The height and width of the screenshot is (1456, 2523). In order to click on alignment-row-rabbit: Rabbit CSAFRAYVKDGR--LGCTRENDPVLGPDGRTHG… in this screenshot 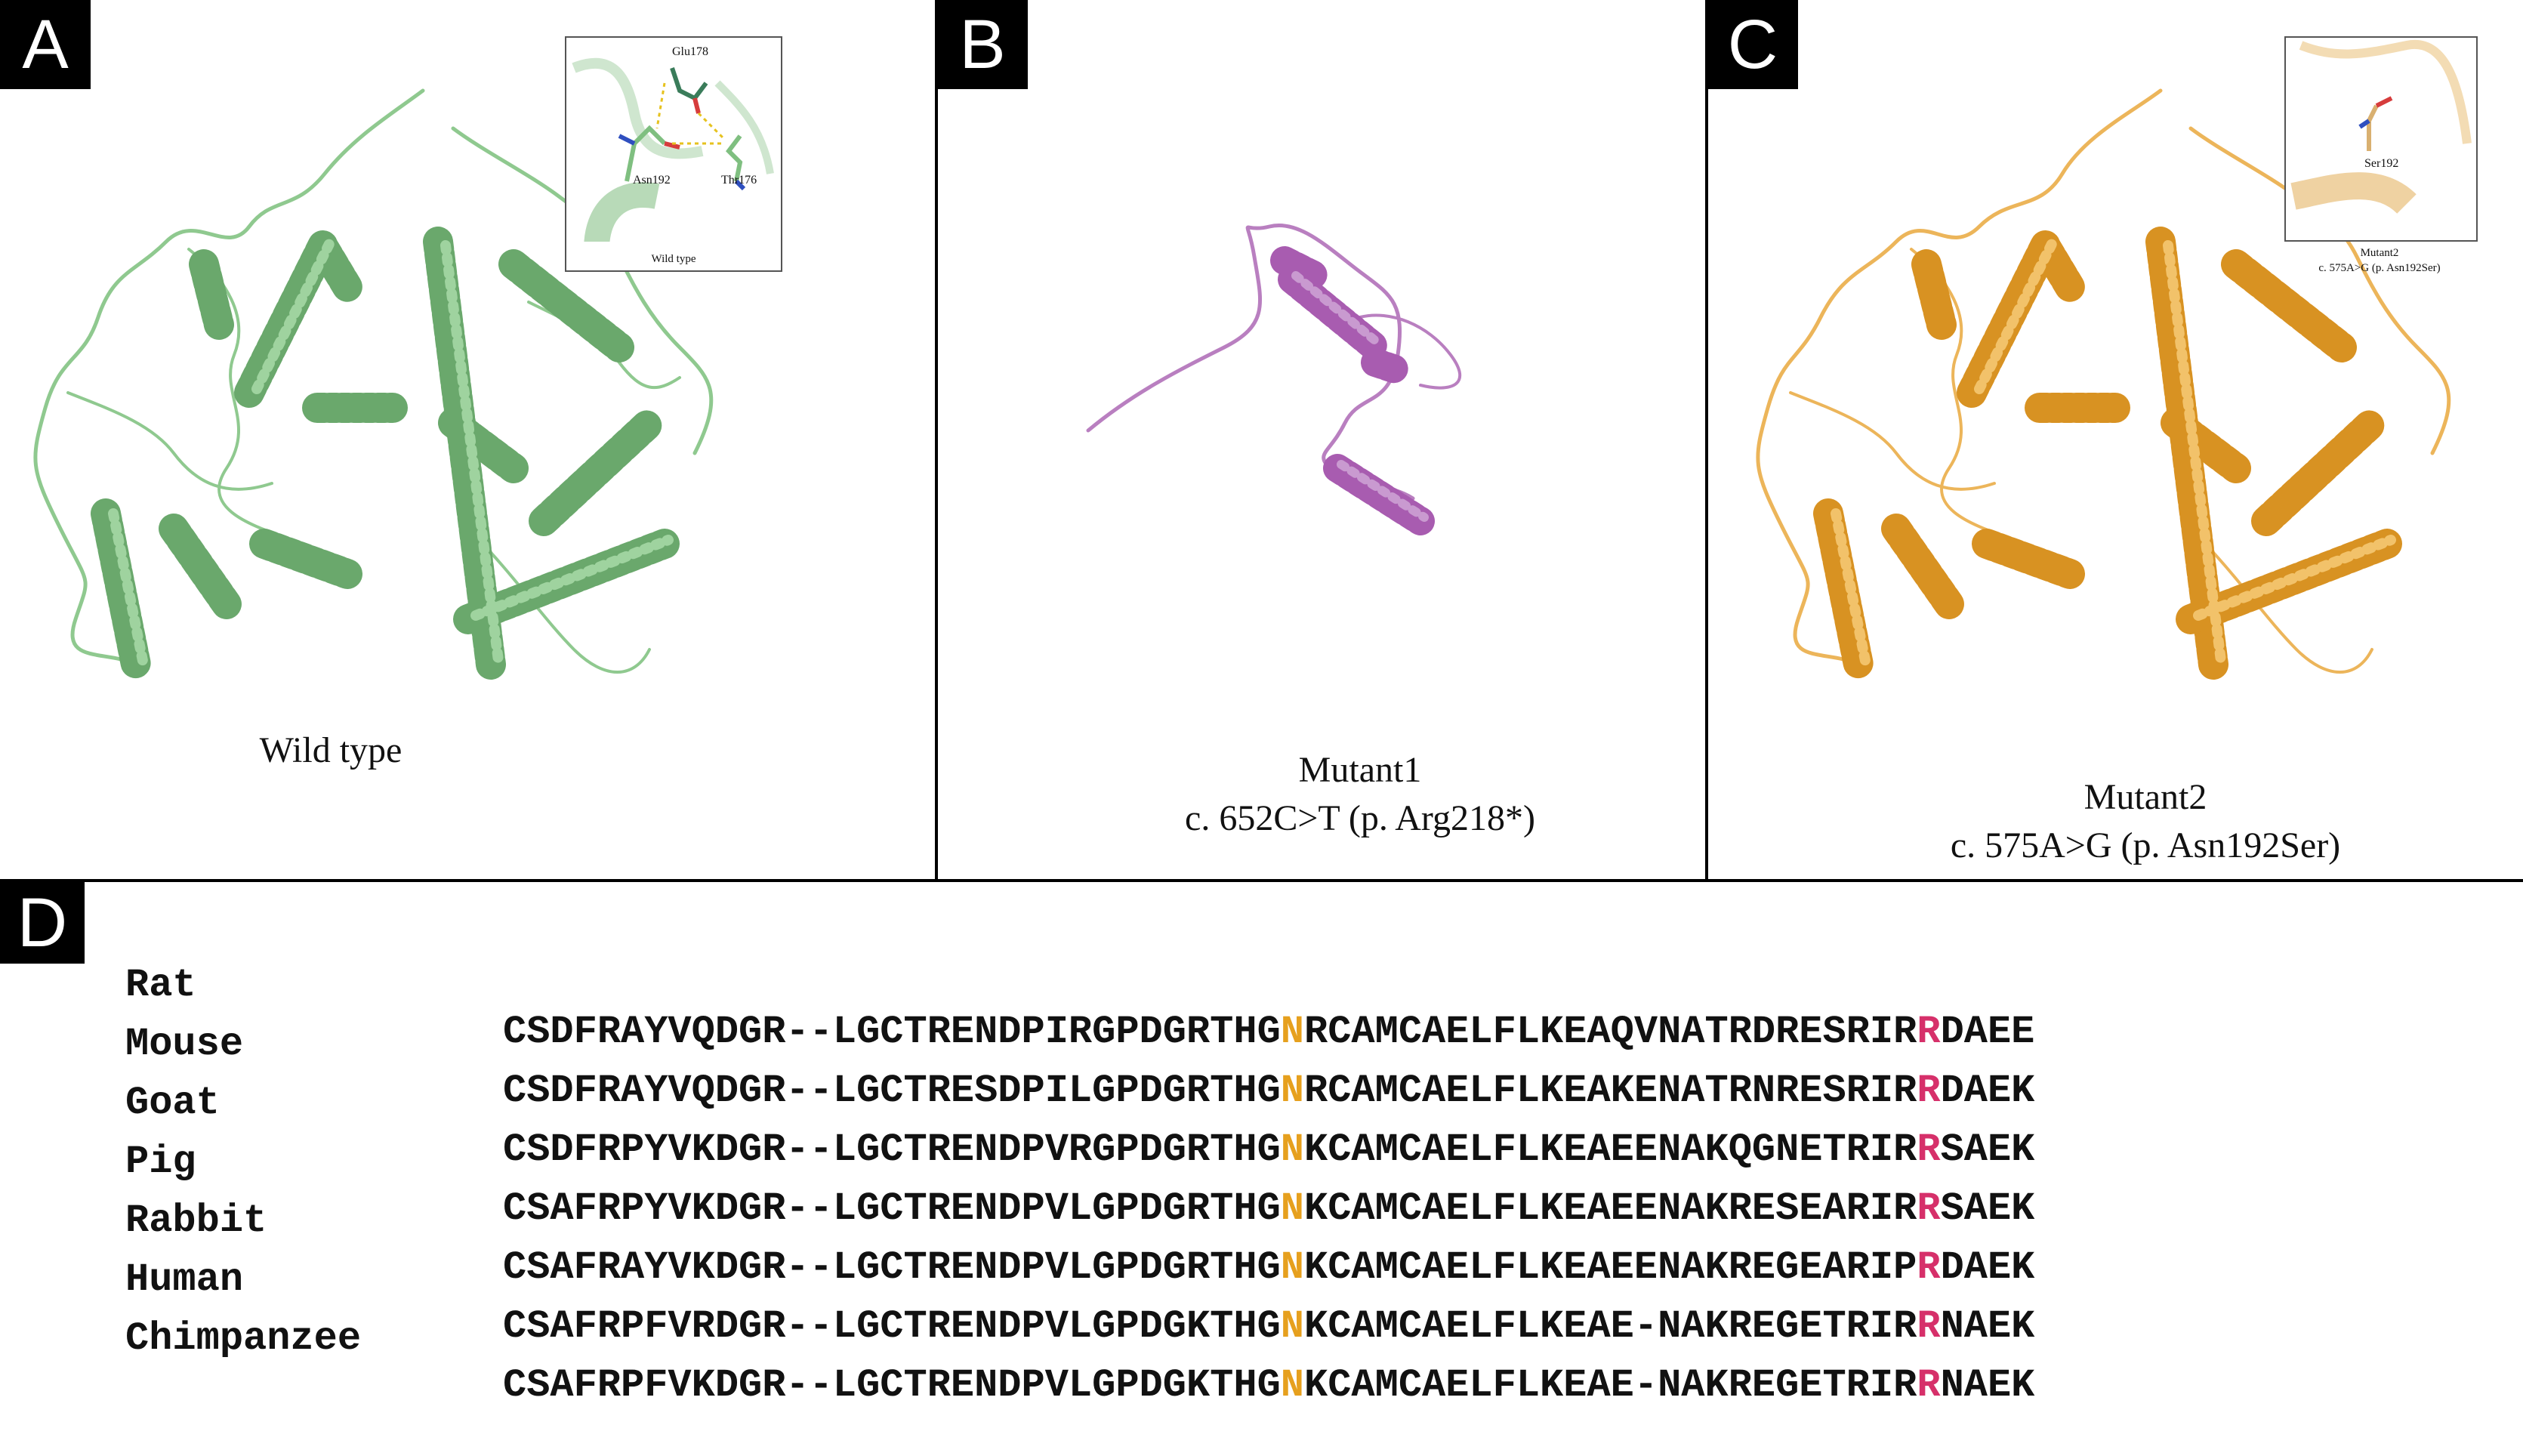, I will do `click(1079, 1220)`.